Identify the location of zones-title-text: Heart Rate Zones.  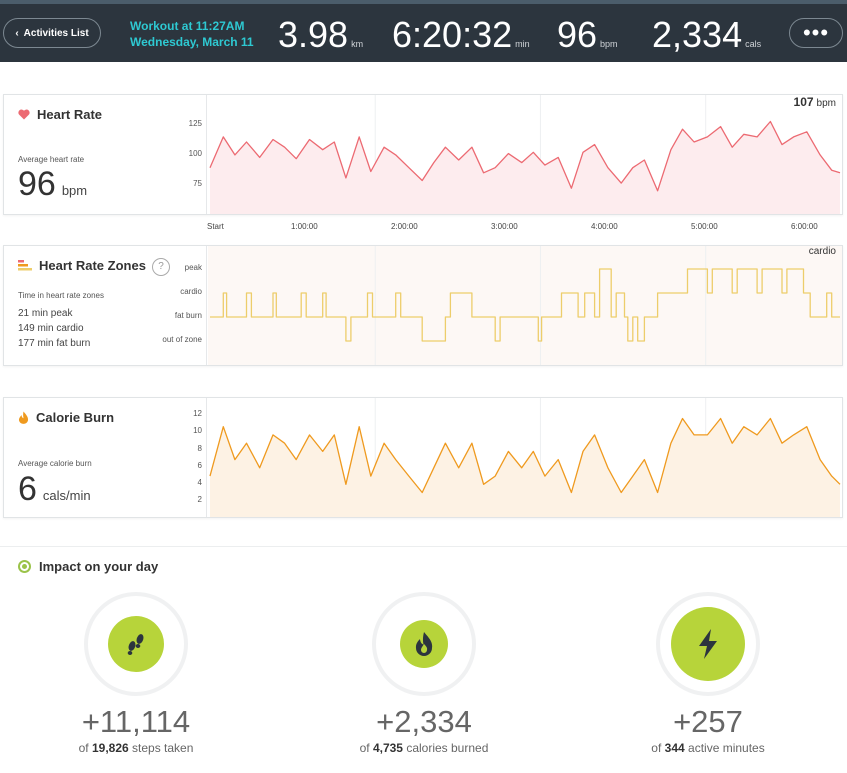
(92, 265).